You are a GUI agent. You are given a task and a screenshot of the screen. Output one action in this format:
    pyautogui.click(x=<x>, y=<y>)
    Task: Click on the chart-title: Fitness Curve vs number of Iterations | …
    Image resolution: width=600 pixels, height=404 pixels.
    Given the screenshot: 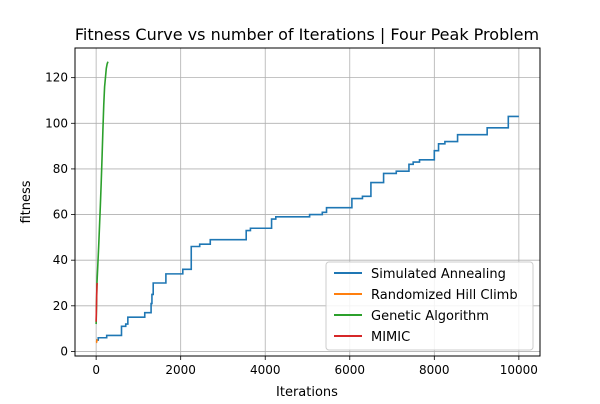 What is the action you would take?
    pyautogui.click(x=307, y=34)
    